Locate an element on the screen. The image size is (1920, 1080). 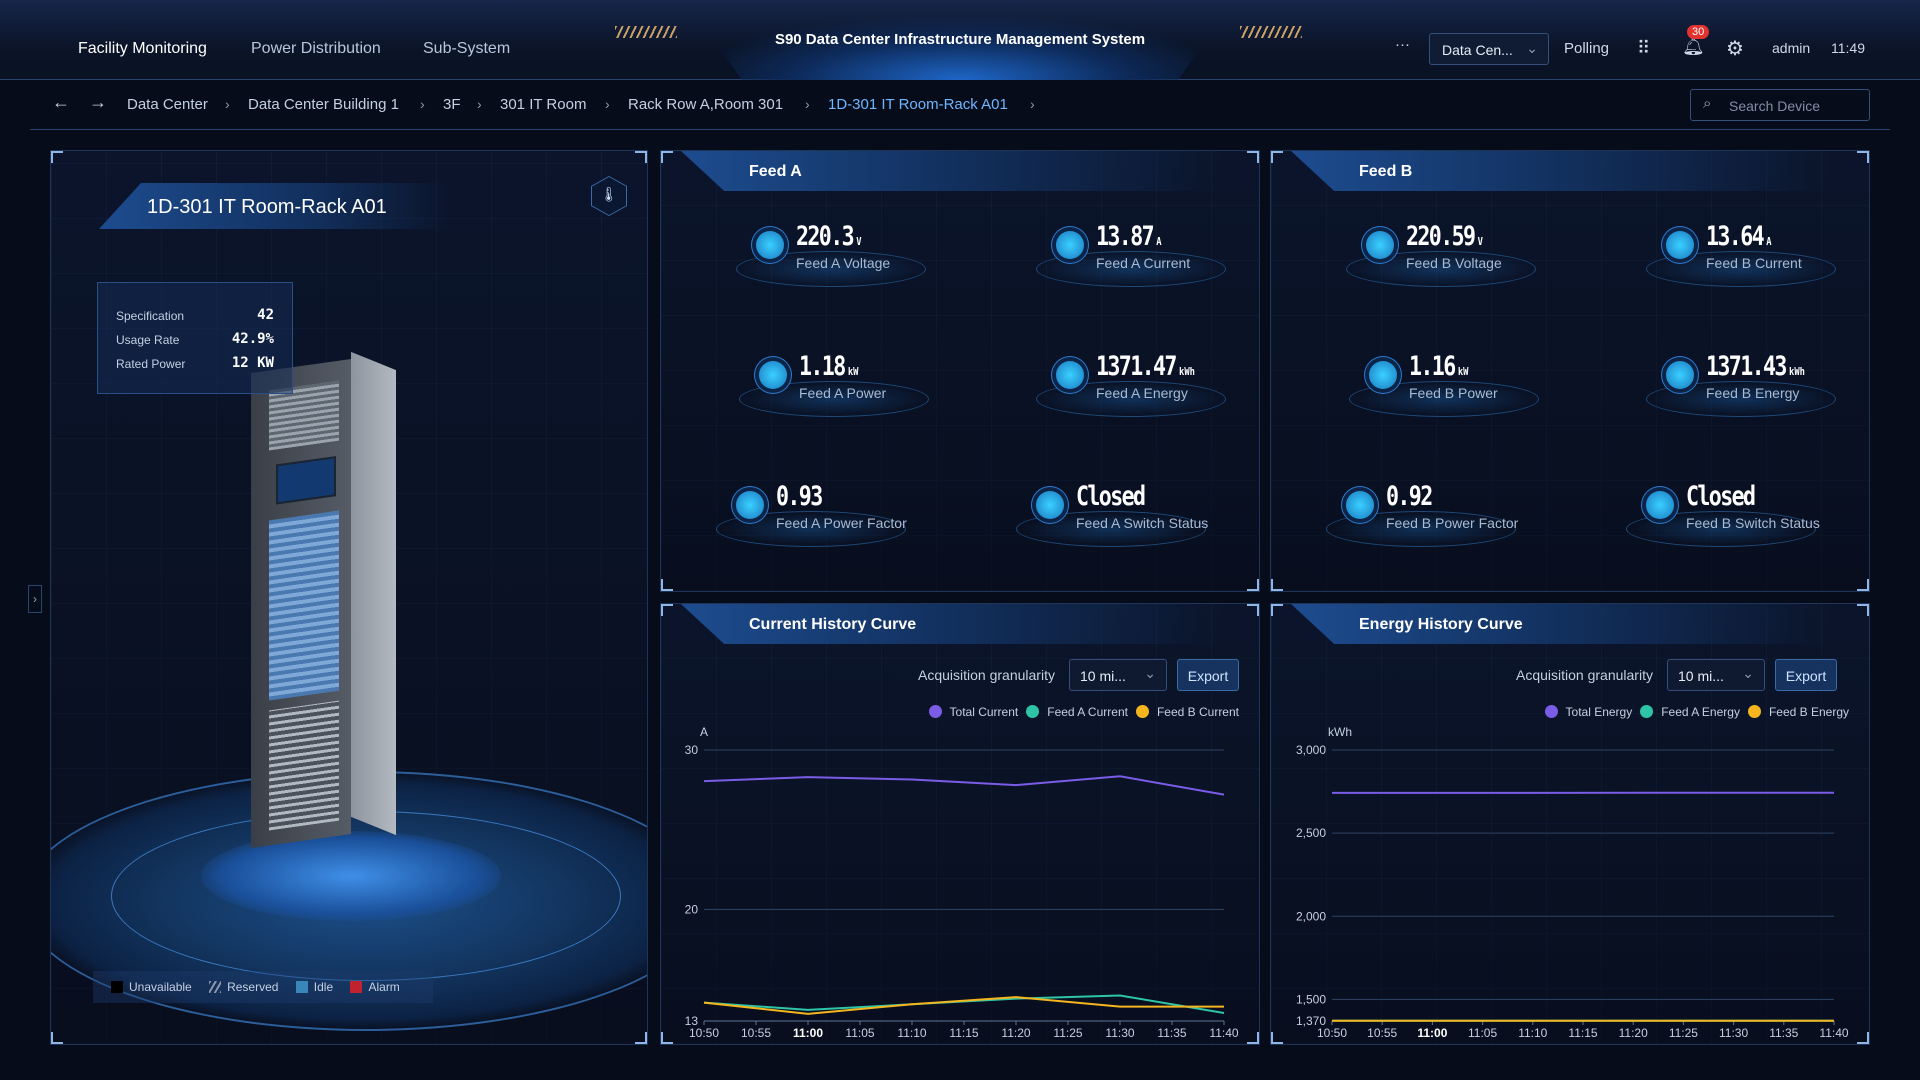
forward-arrow-icon: → is located at coordinates (98, 102).